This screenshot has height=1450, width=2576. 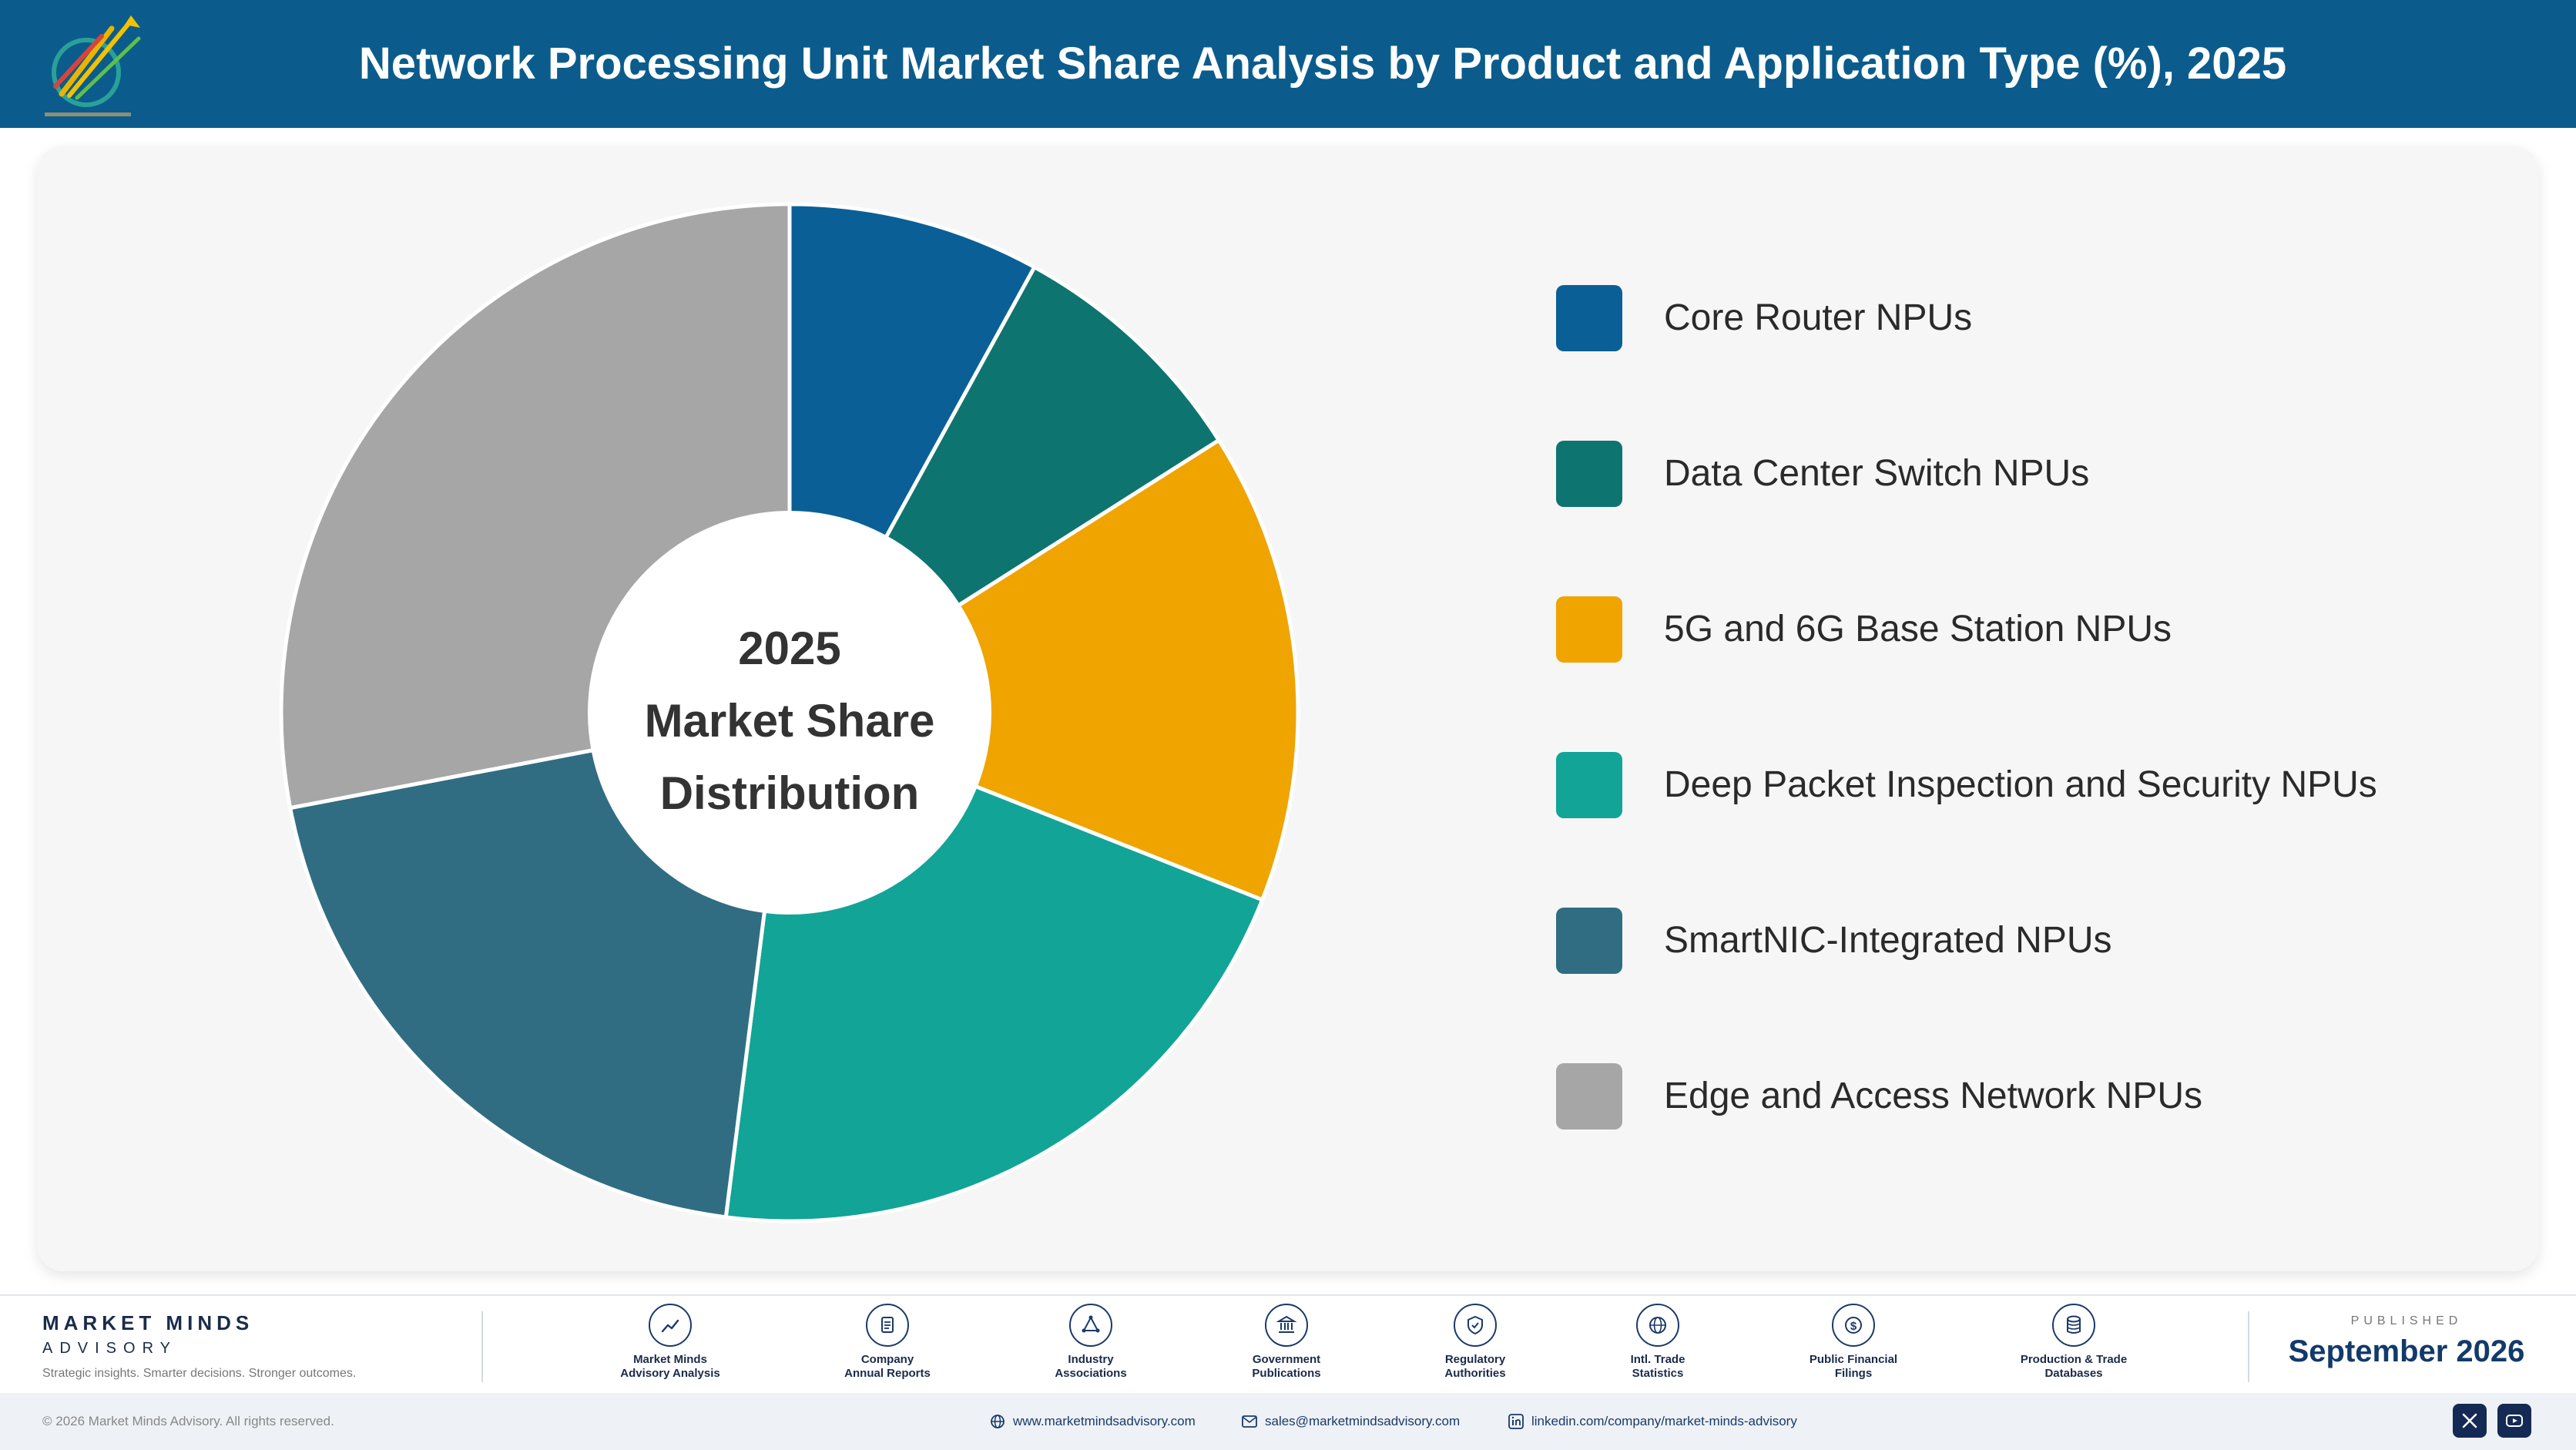 What do you see at coordinates (2074, 1366) in the screenshot?
I see `source-label: Production & Trade Databases` at bounding box center [2074, 1366].